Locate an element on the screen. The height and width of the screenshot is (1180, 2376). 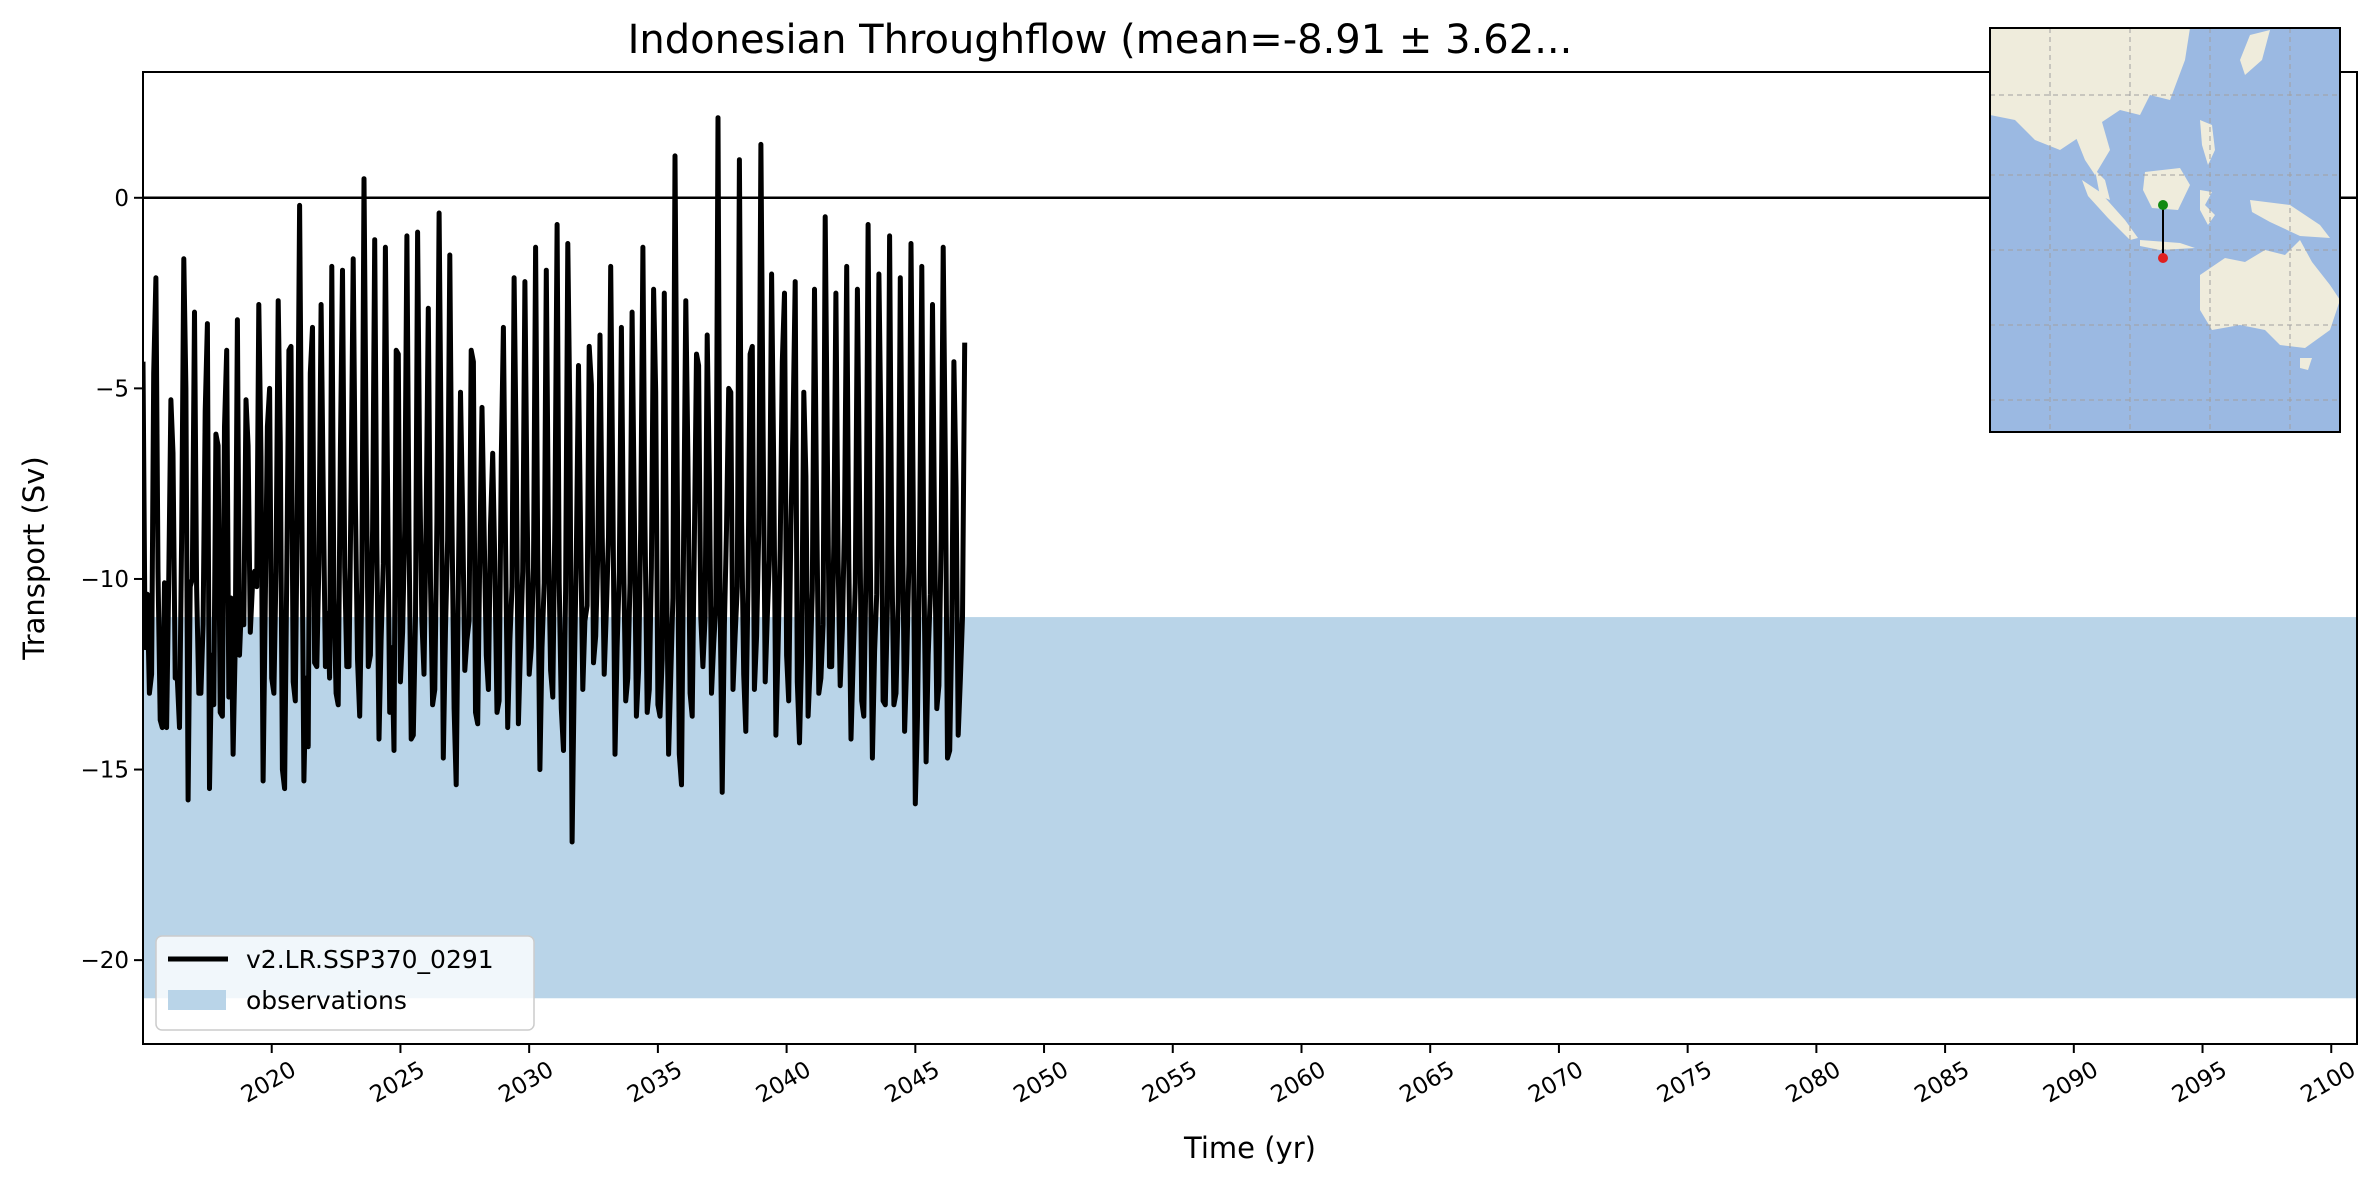
y-tick-label: 0 is located at coordinates (121, 199).